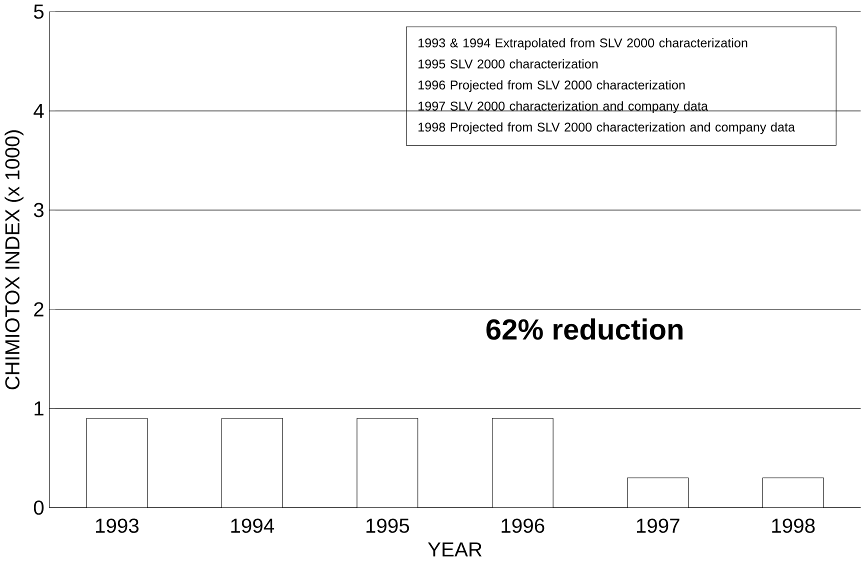 The width and height of the screenshot is (861, 561). Describe the element at coordinates (551, 86) in the screenshot. I see `annotation: 1996 Projected from SLV 2000 characterization` at that location.